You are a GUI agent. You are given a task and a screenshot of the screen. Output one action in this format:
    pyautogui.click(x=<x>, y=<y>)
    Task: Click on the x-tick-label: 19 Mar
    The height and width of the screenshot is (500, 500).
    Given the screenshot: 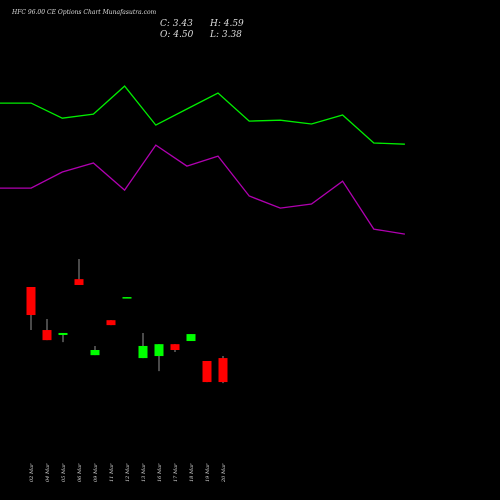 What is the action you would take?
    pyautogui.click(x=208, y=472)
    